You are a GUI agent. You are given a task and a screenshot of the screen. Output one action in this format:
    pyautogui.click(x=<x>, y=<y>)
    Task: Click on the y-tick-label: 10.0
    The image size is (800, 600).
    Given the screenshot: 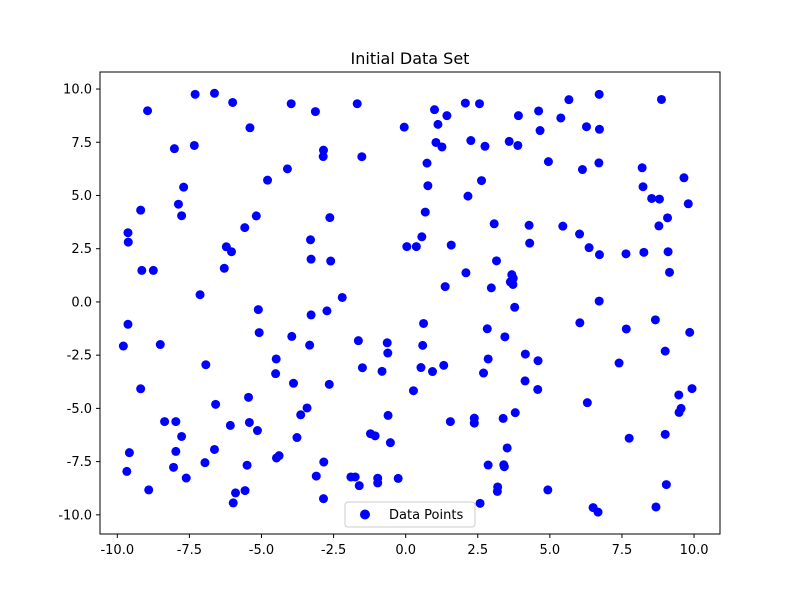 What is the action you would take?
    pyautogui.click(x=77, y=90)
    